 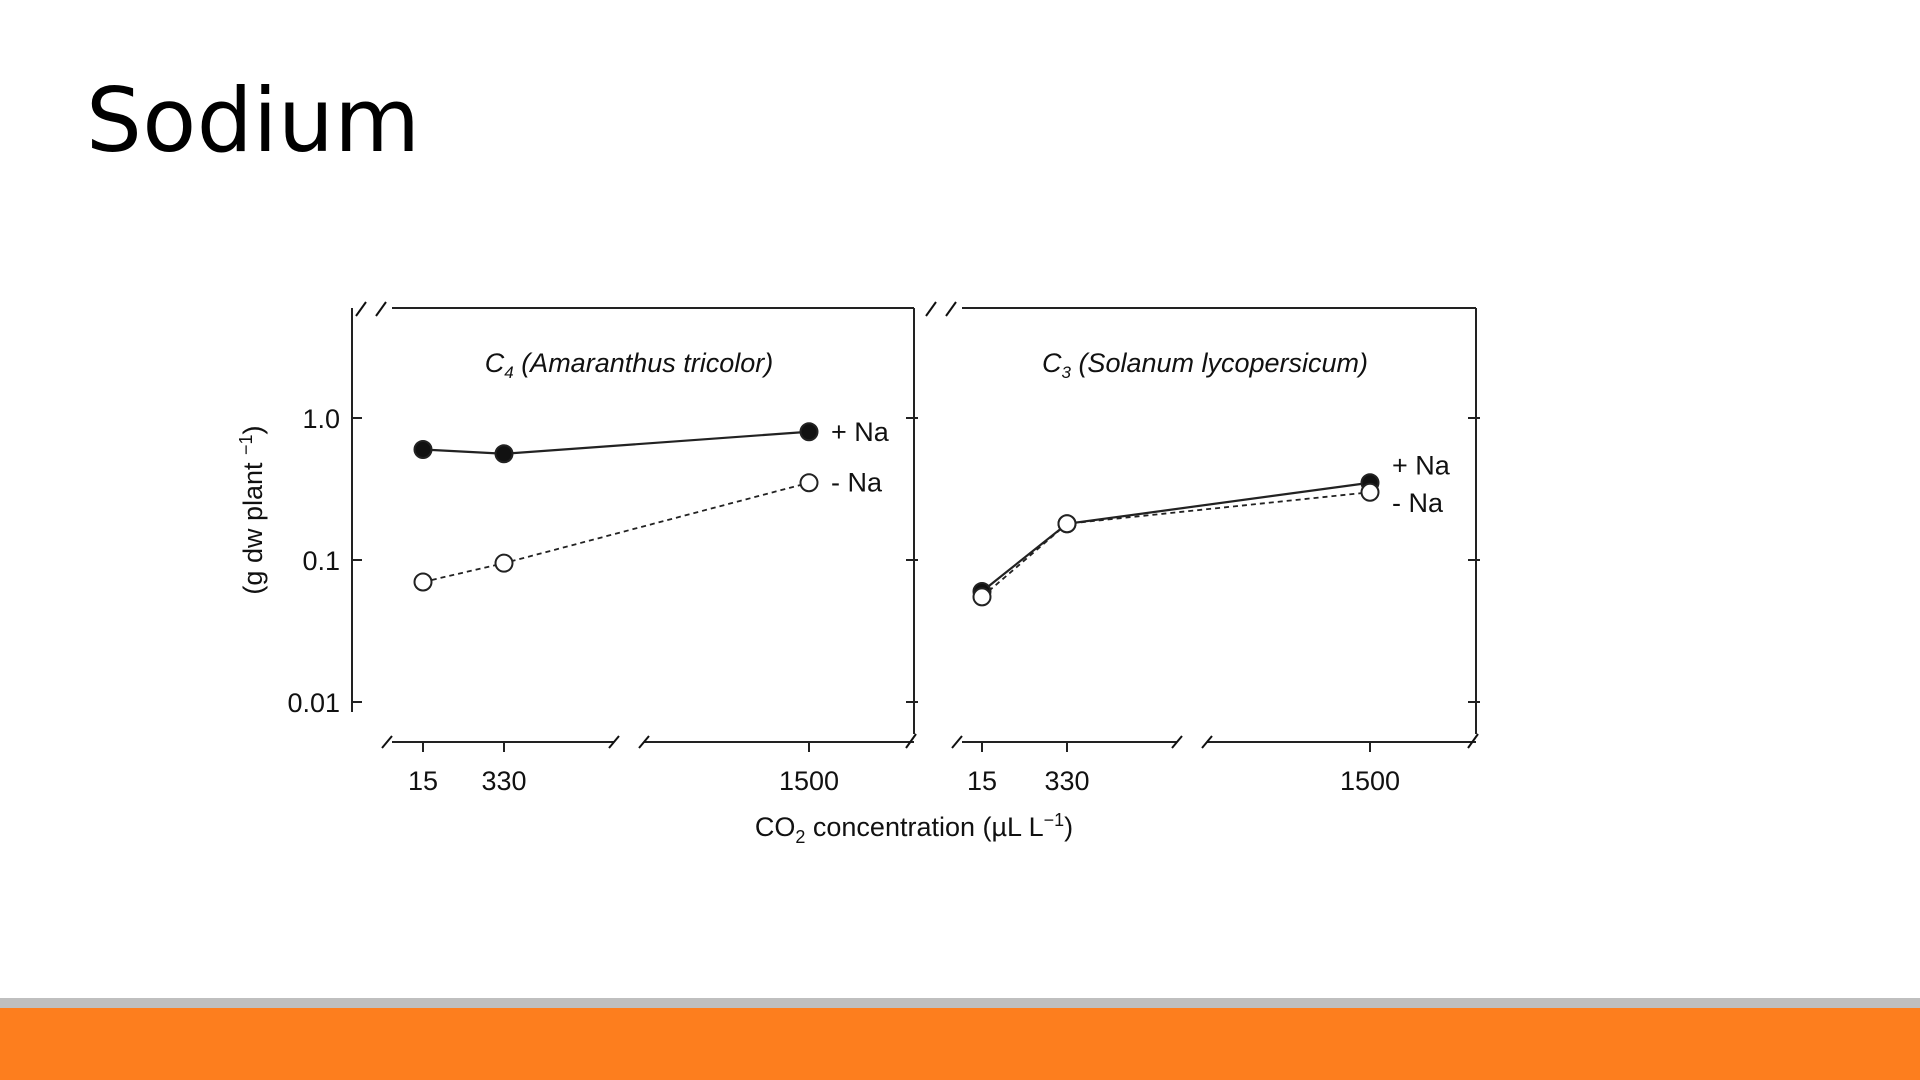 What do you see at coordinates (321, 419) in the screenshot?
I see `y-tick-label: 1.0` at bounding box center [321, 419].